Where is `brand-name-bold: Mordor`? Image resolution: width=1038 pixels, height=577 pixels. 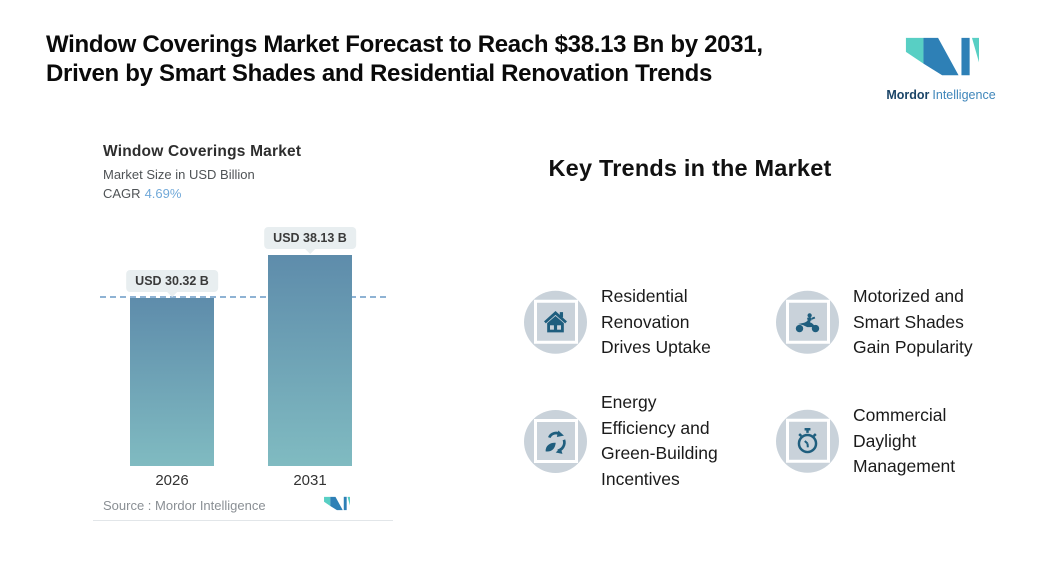 brand-name-bold: Mordor is located at coordinates (908, 95).